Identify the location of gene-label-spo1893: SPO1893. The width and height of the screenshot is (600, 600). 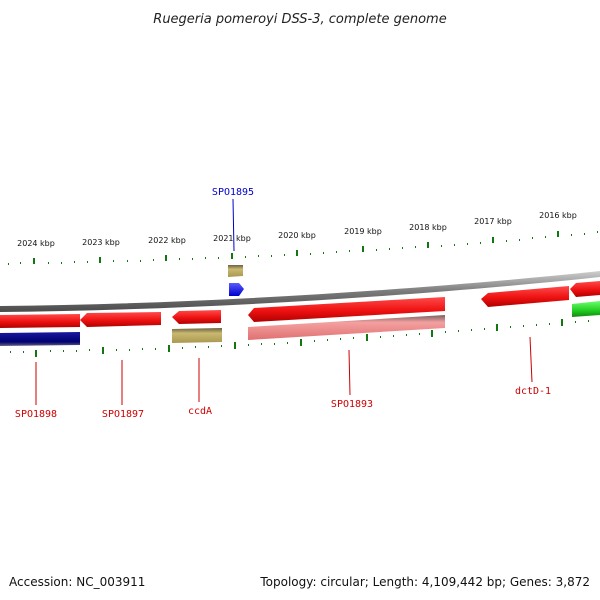
(352, 404).